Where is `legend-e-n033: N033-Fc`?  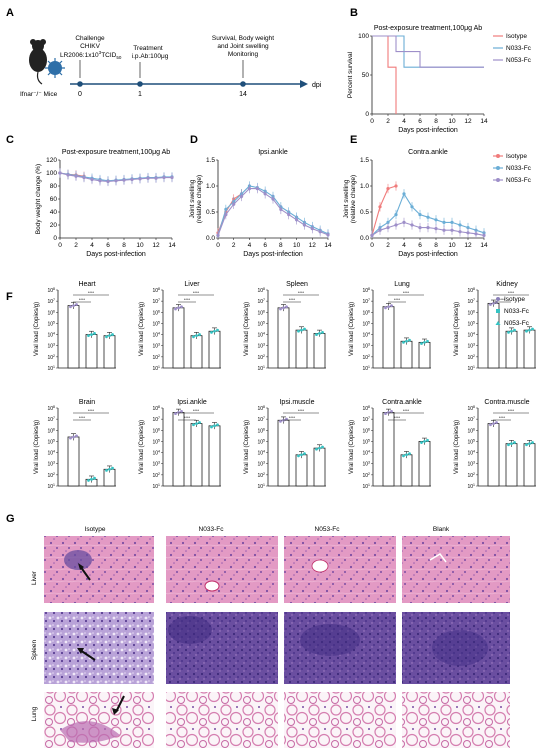
legend-e-n033: N033-Fc is located at coordinates (519, 168).